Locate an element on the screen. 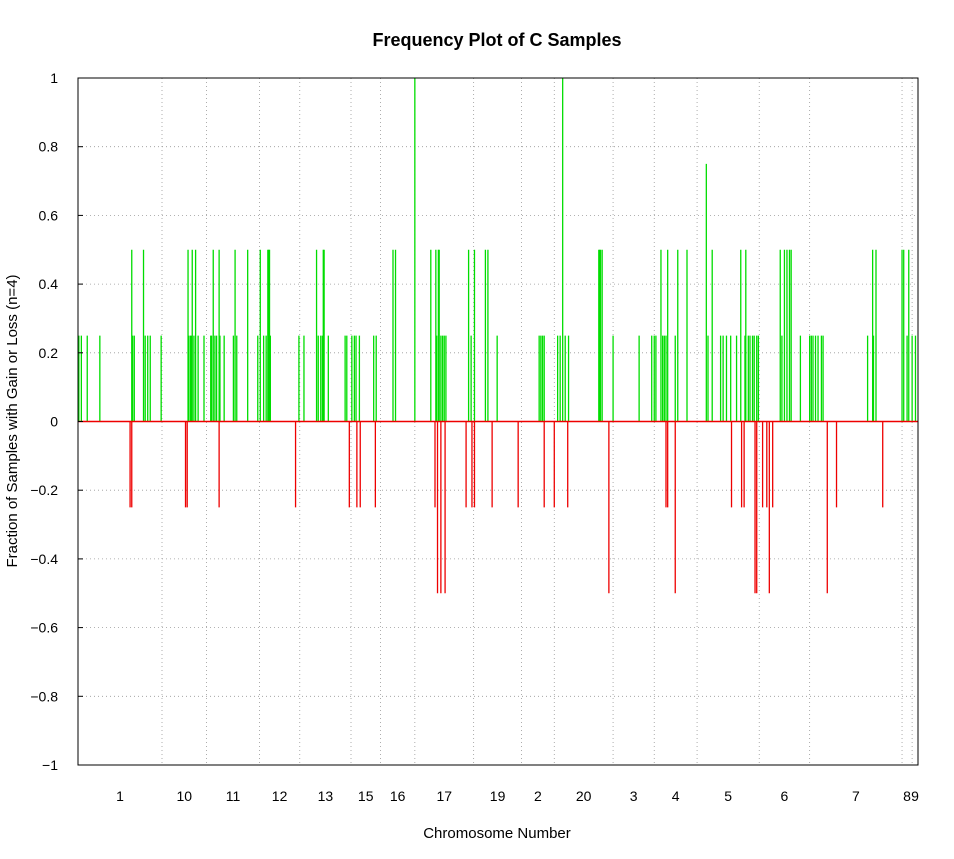 The width and height of the screenshot is (954, 859). y-tick-labels: 1 0.8 0.6 0.4 0.2 0 −0.2 −0.4 −0.6 −0.8 −1 is located at coordinates (56, 421).